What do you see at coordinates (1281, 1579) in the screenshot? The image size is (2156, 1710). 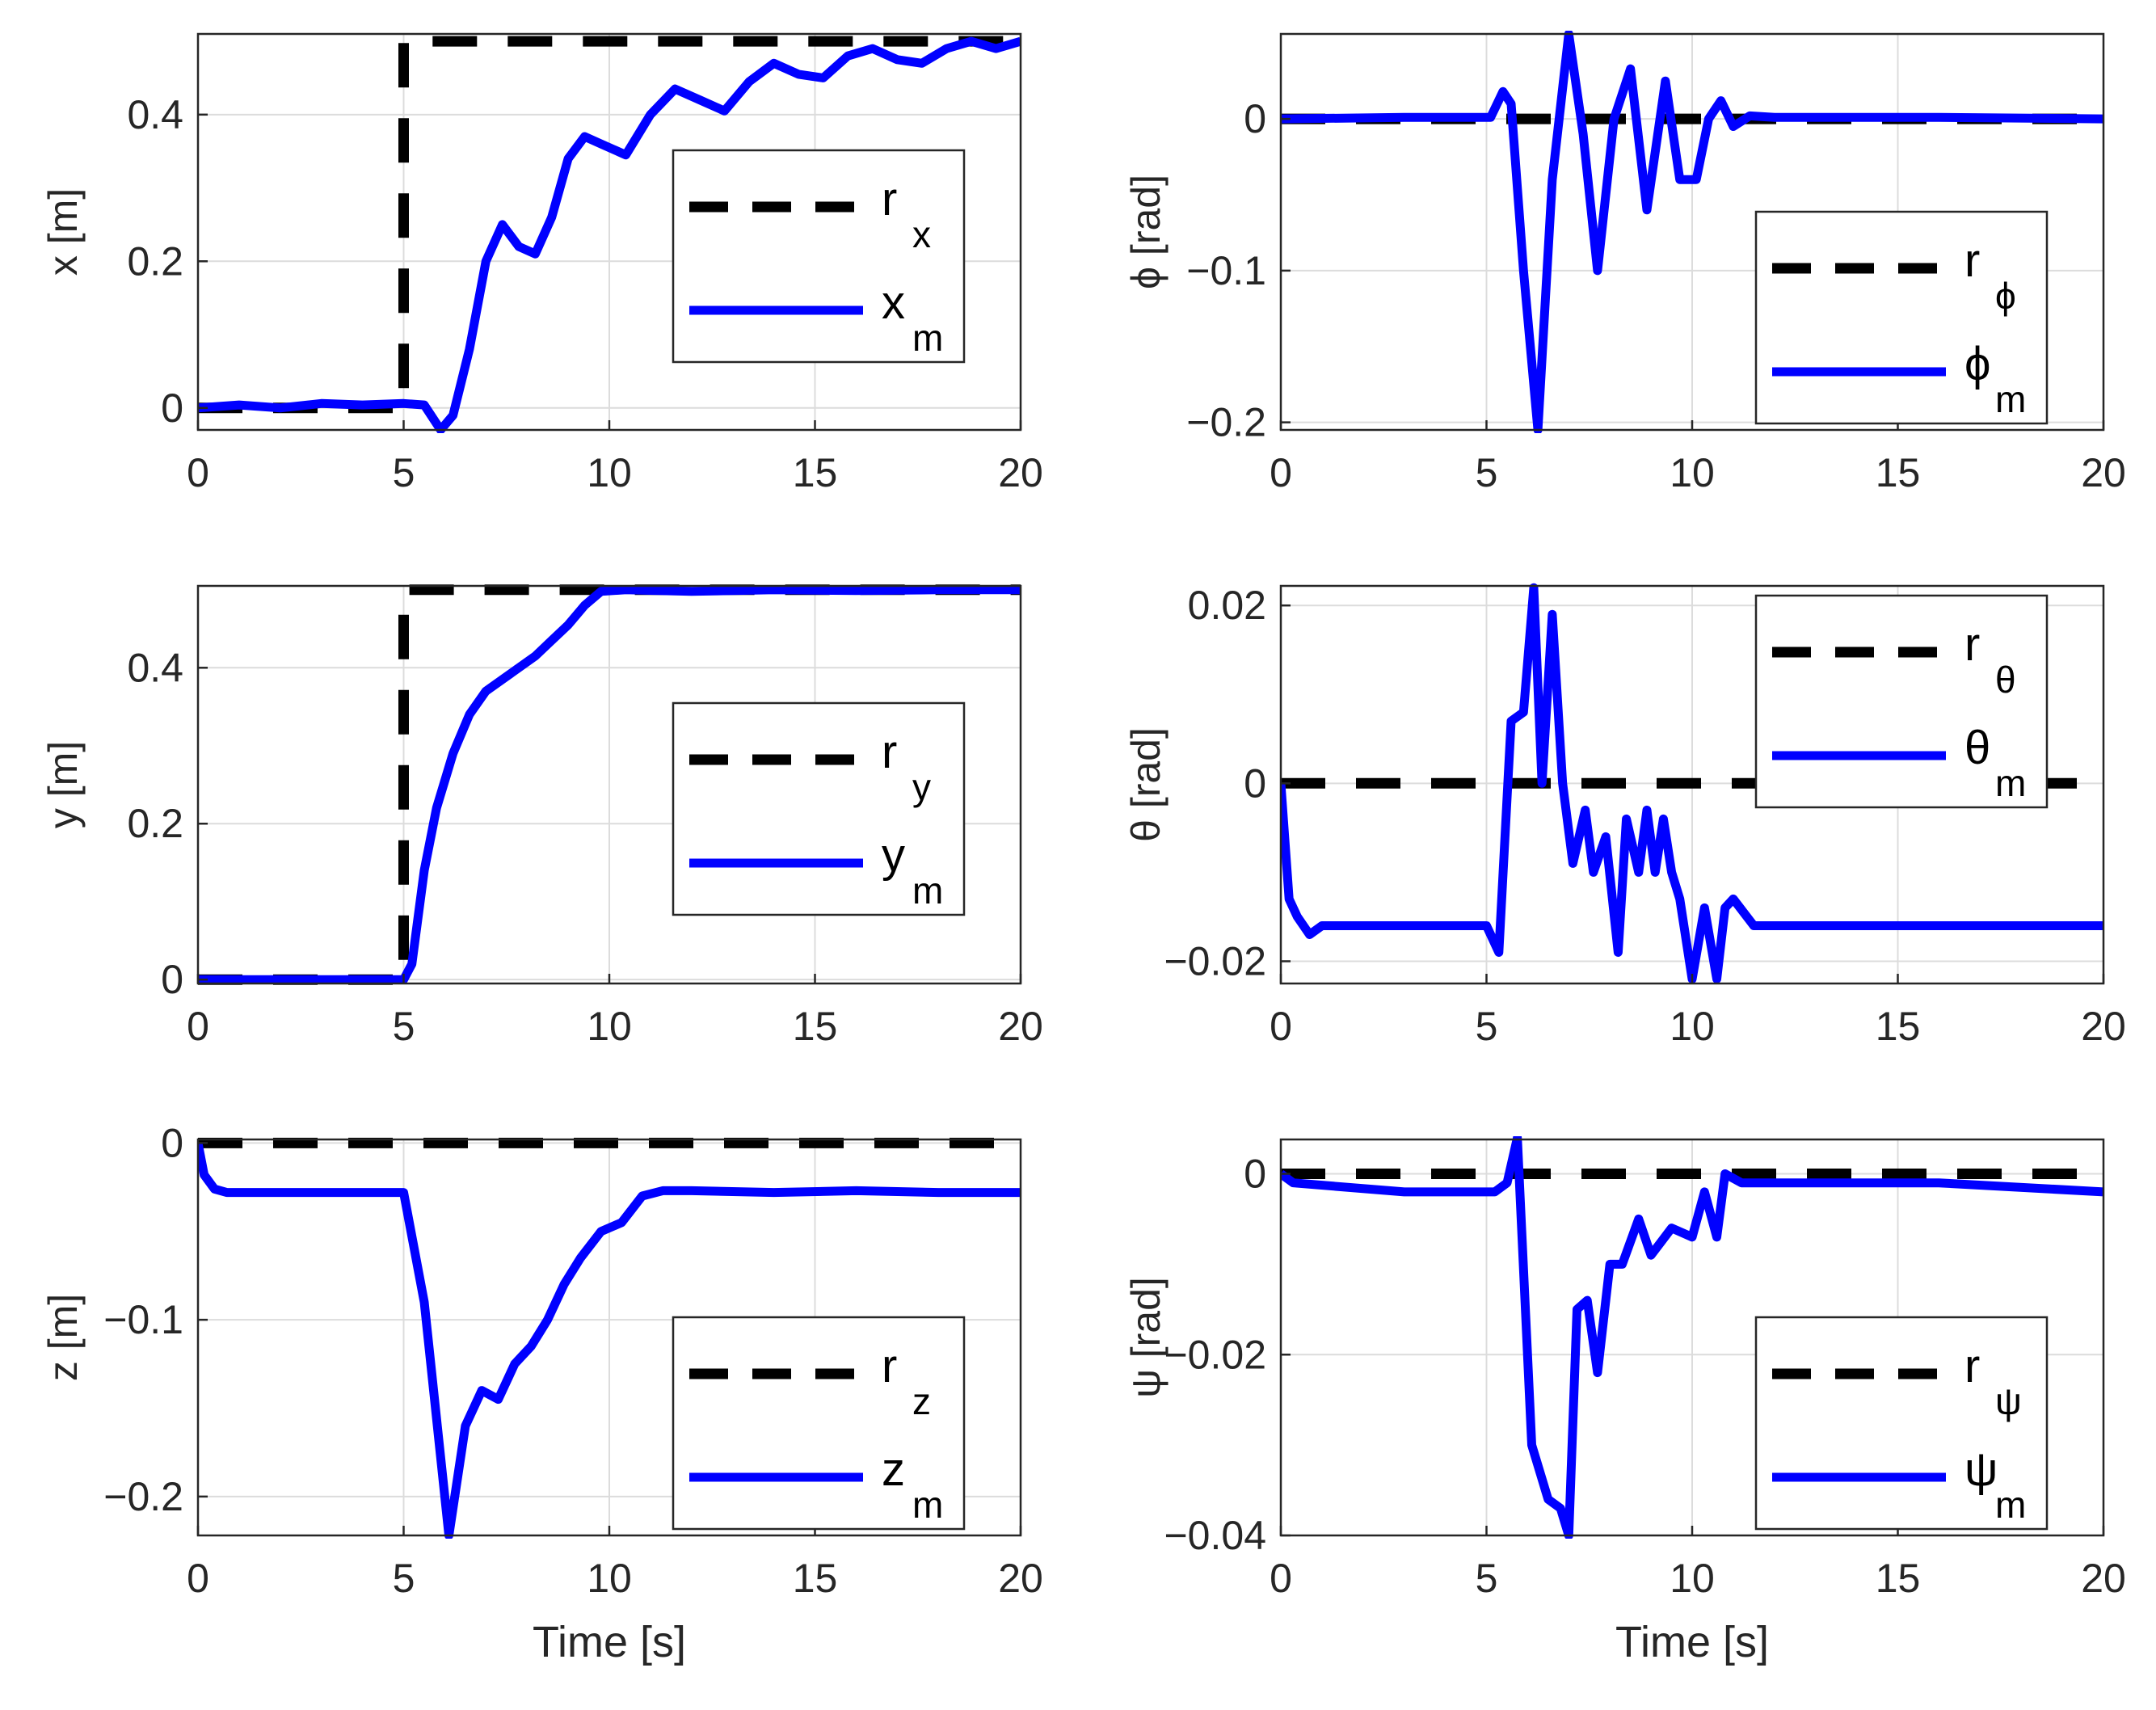 I see `psi-xtick-label-0: 0` at bounding box center [1281, 1579].